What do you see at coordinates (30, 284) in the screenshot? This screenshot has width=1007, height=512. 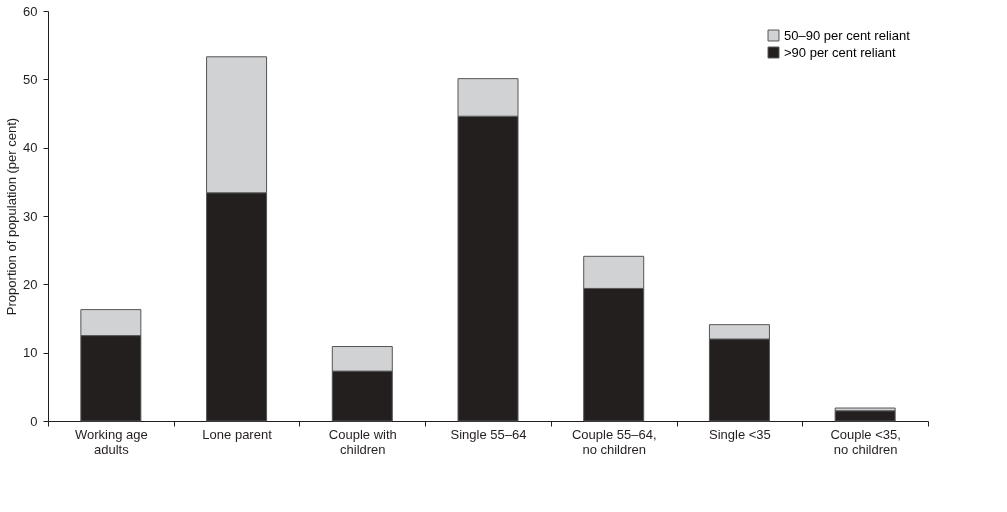 I see `y-tick-label: 20` at bounding box center [30, 284].